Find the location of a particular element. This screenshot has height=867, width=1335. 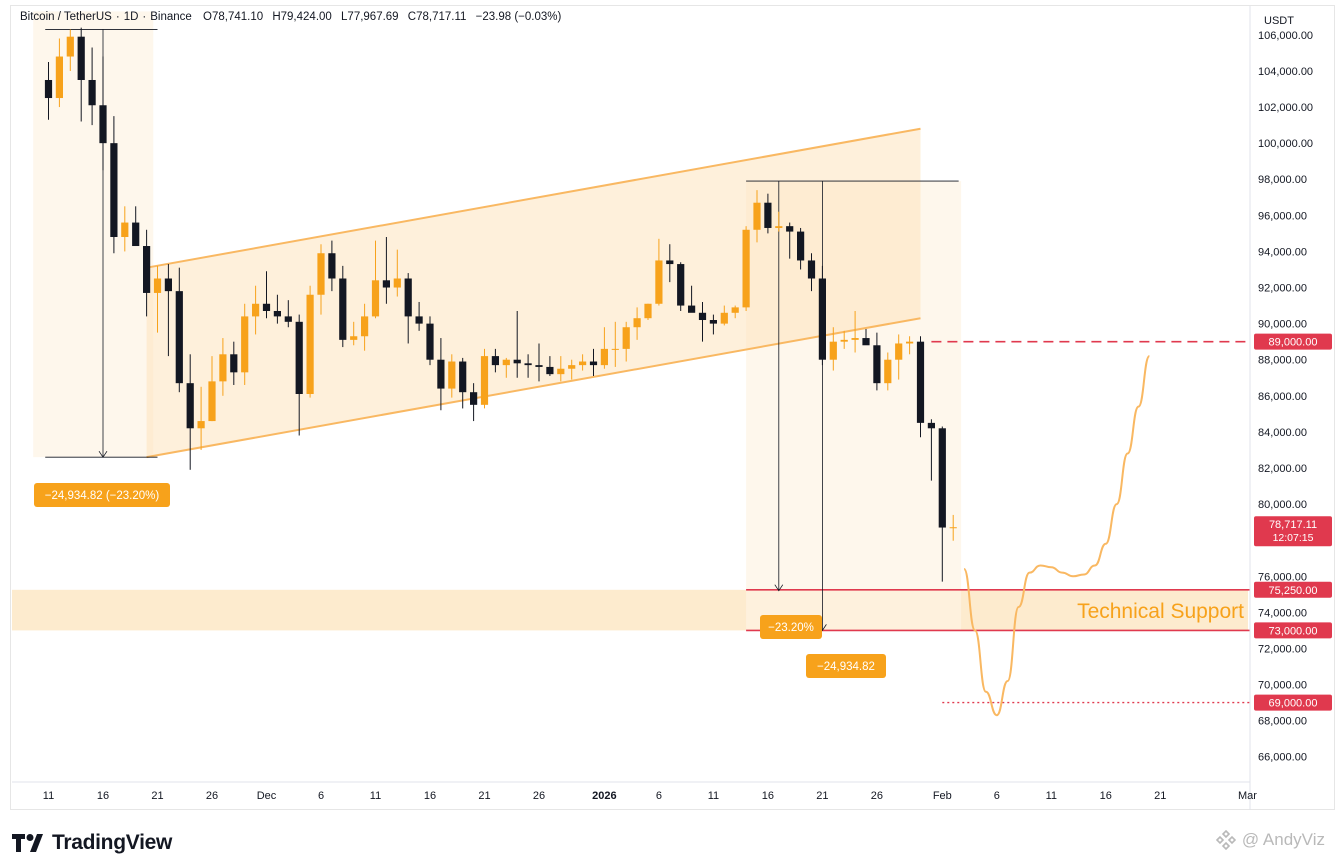

price-tick-12: 90,000.00 is located at coordinates (1282, 325).